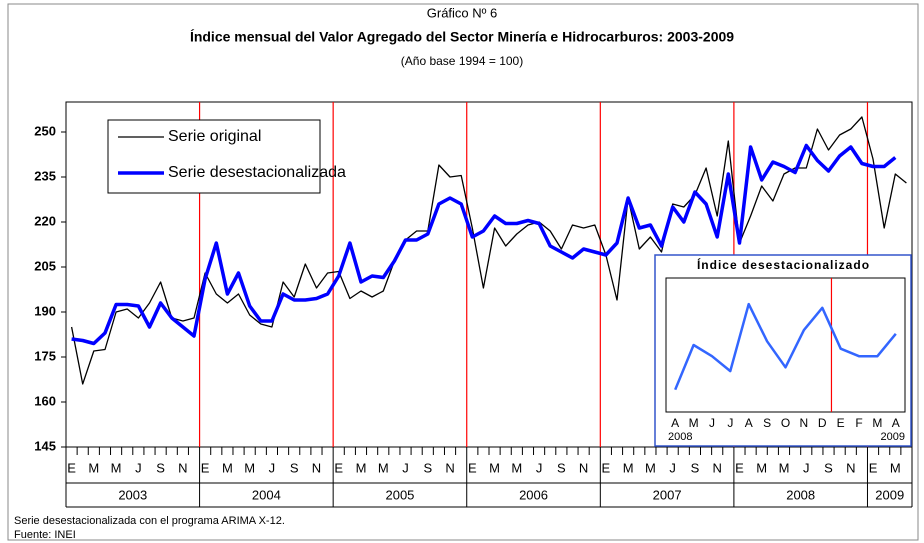  I want to click on note: Fuente: INEI, so click(45, 535).